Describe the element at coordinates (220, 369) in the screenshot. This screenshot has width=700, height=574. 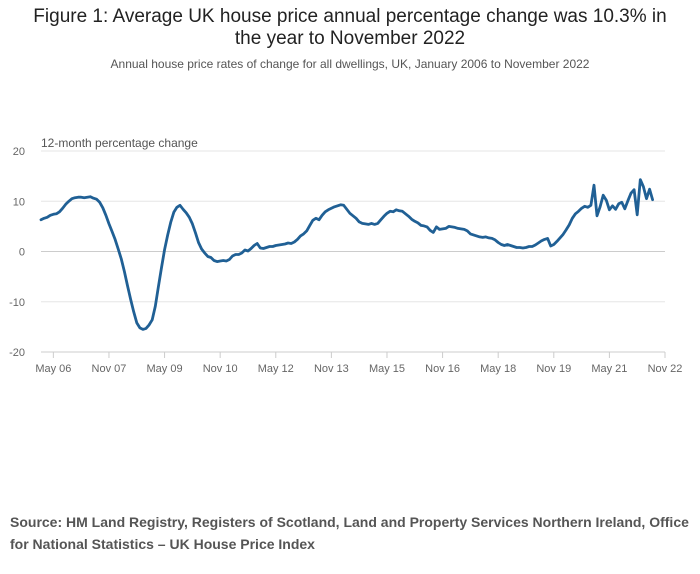
I see `x-tick-label: Nov 10` at that location.